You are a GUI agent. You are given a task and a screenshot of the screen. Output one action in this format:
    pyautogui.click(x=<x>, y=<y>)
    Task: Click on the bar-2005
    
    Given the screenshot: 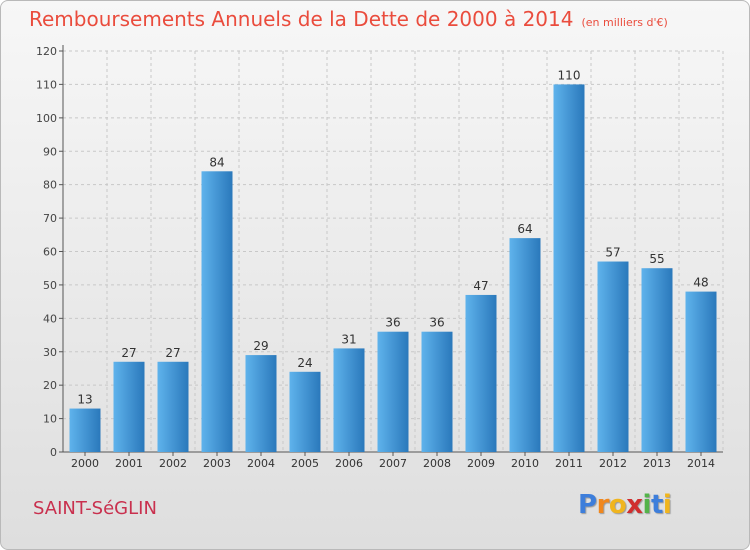 What is the action you would take?
    pyautogui.click(x=305, y=411)
    